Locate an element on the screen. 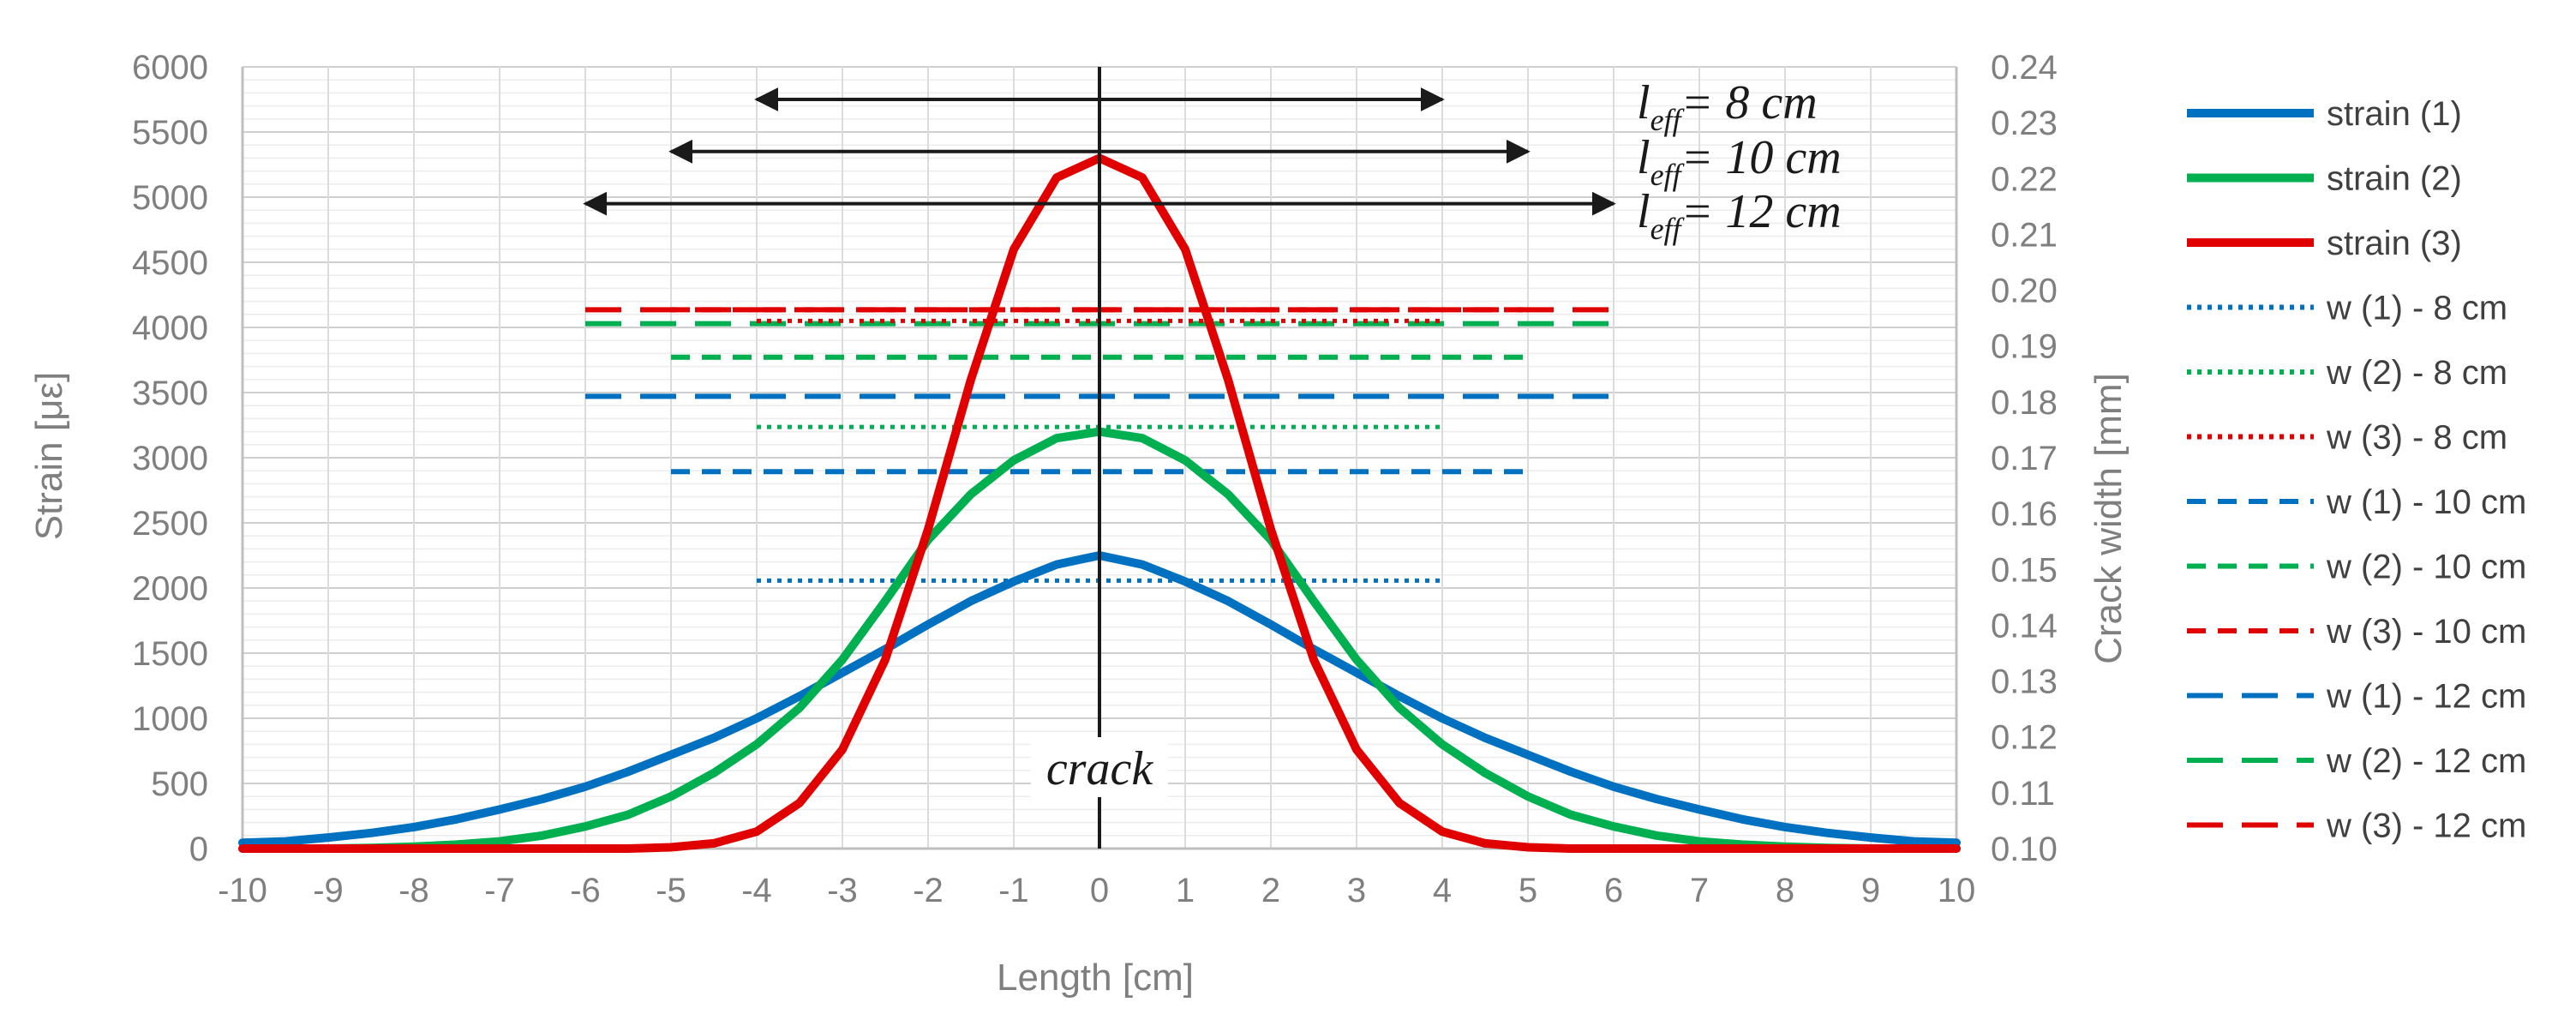  x-tick-label: 7 is located at coordinates (1699, 890).